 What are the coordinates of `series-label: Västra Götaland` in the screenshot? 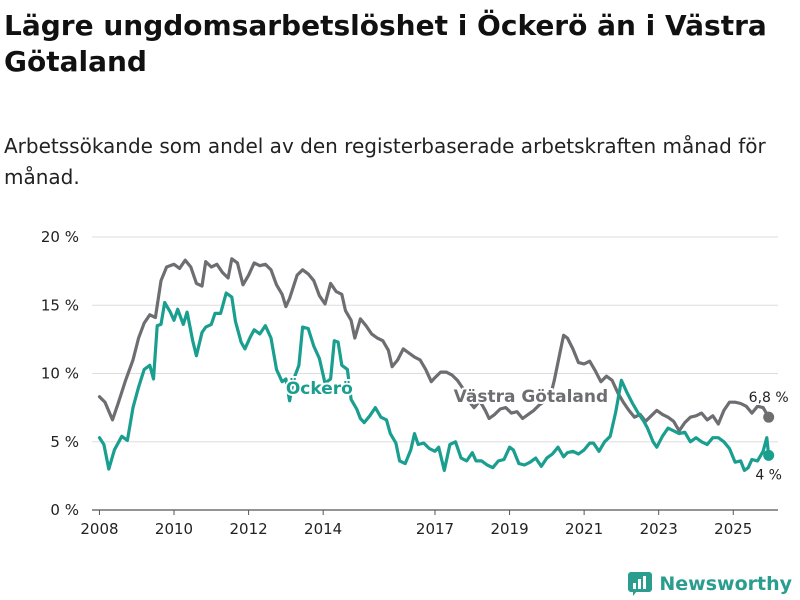 It's located at (531, 397).